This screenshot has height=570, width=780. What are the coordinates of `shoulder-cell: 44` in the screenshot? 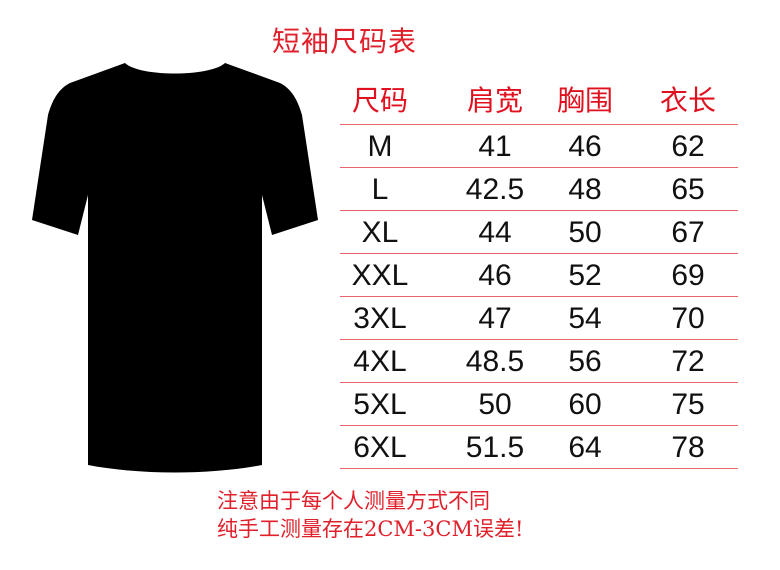 It's located at (495, 232).